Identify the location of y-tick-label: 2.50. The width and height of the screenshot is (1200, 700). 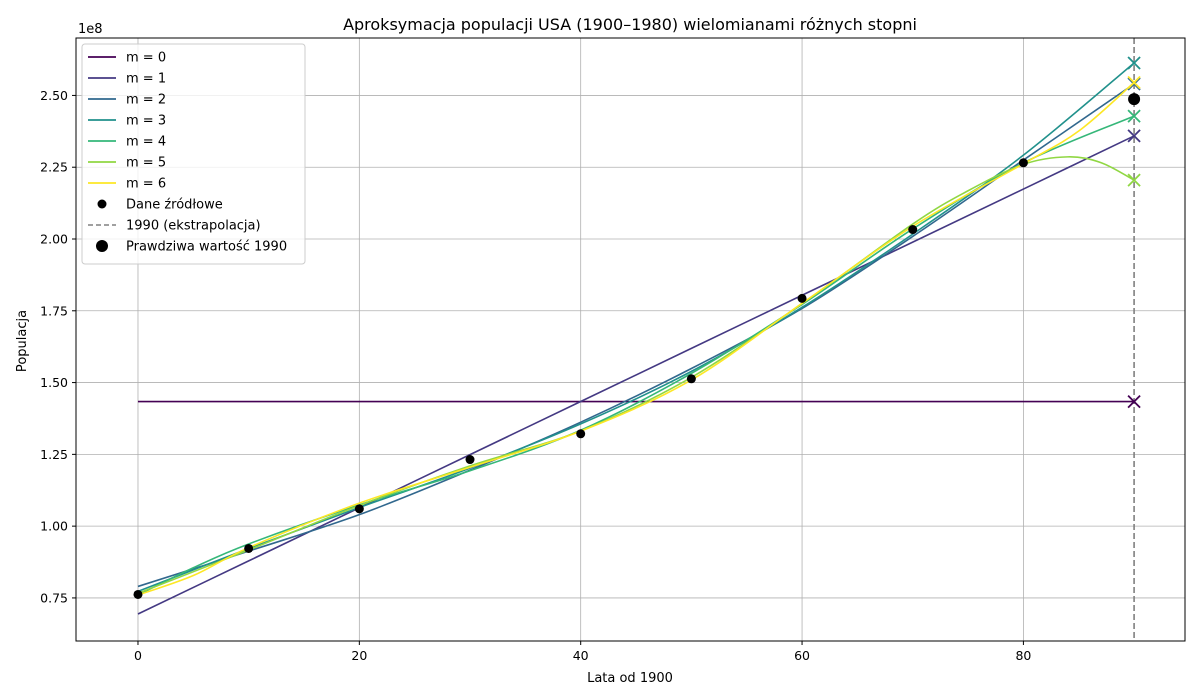
(54, 95).